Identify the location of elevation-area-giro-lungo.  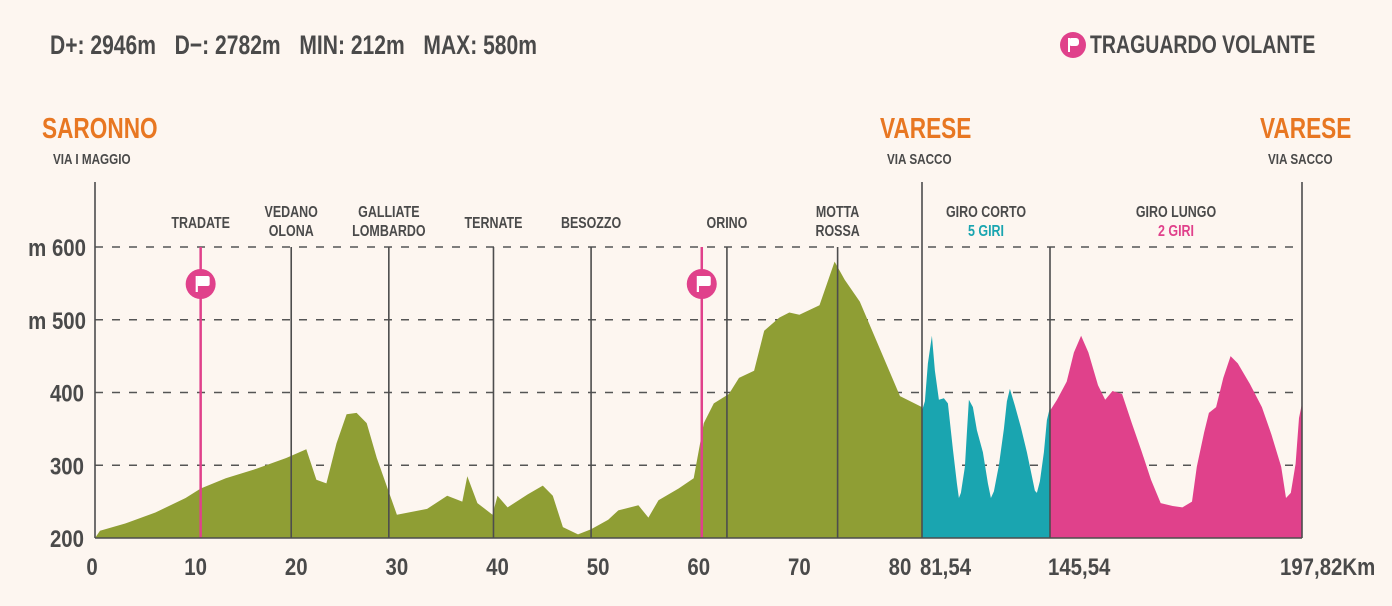
(1176, 436).